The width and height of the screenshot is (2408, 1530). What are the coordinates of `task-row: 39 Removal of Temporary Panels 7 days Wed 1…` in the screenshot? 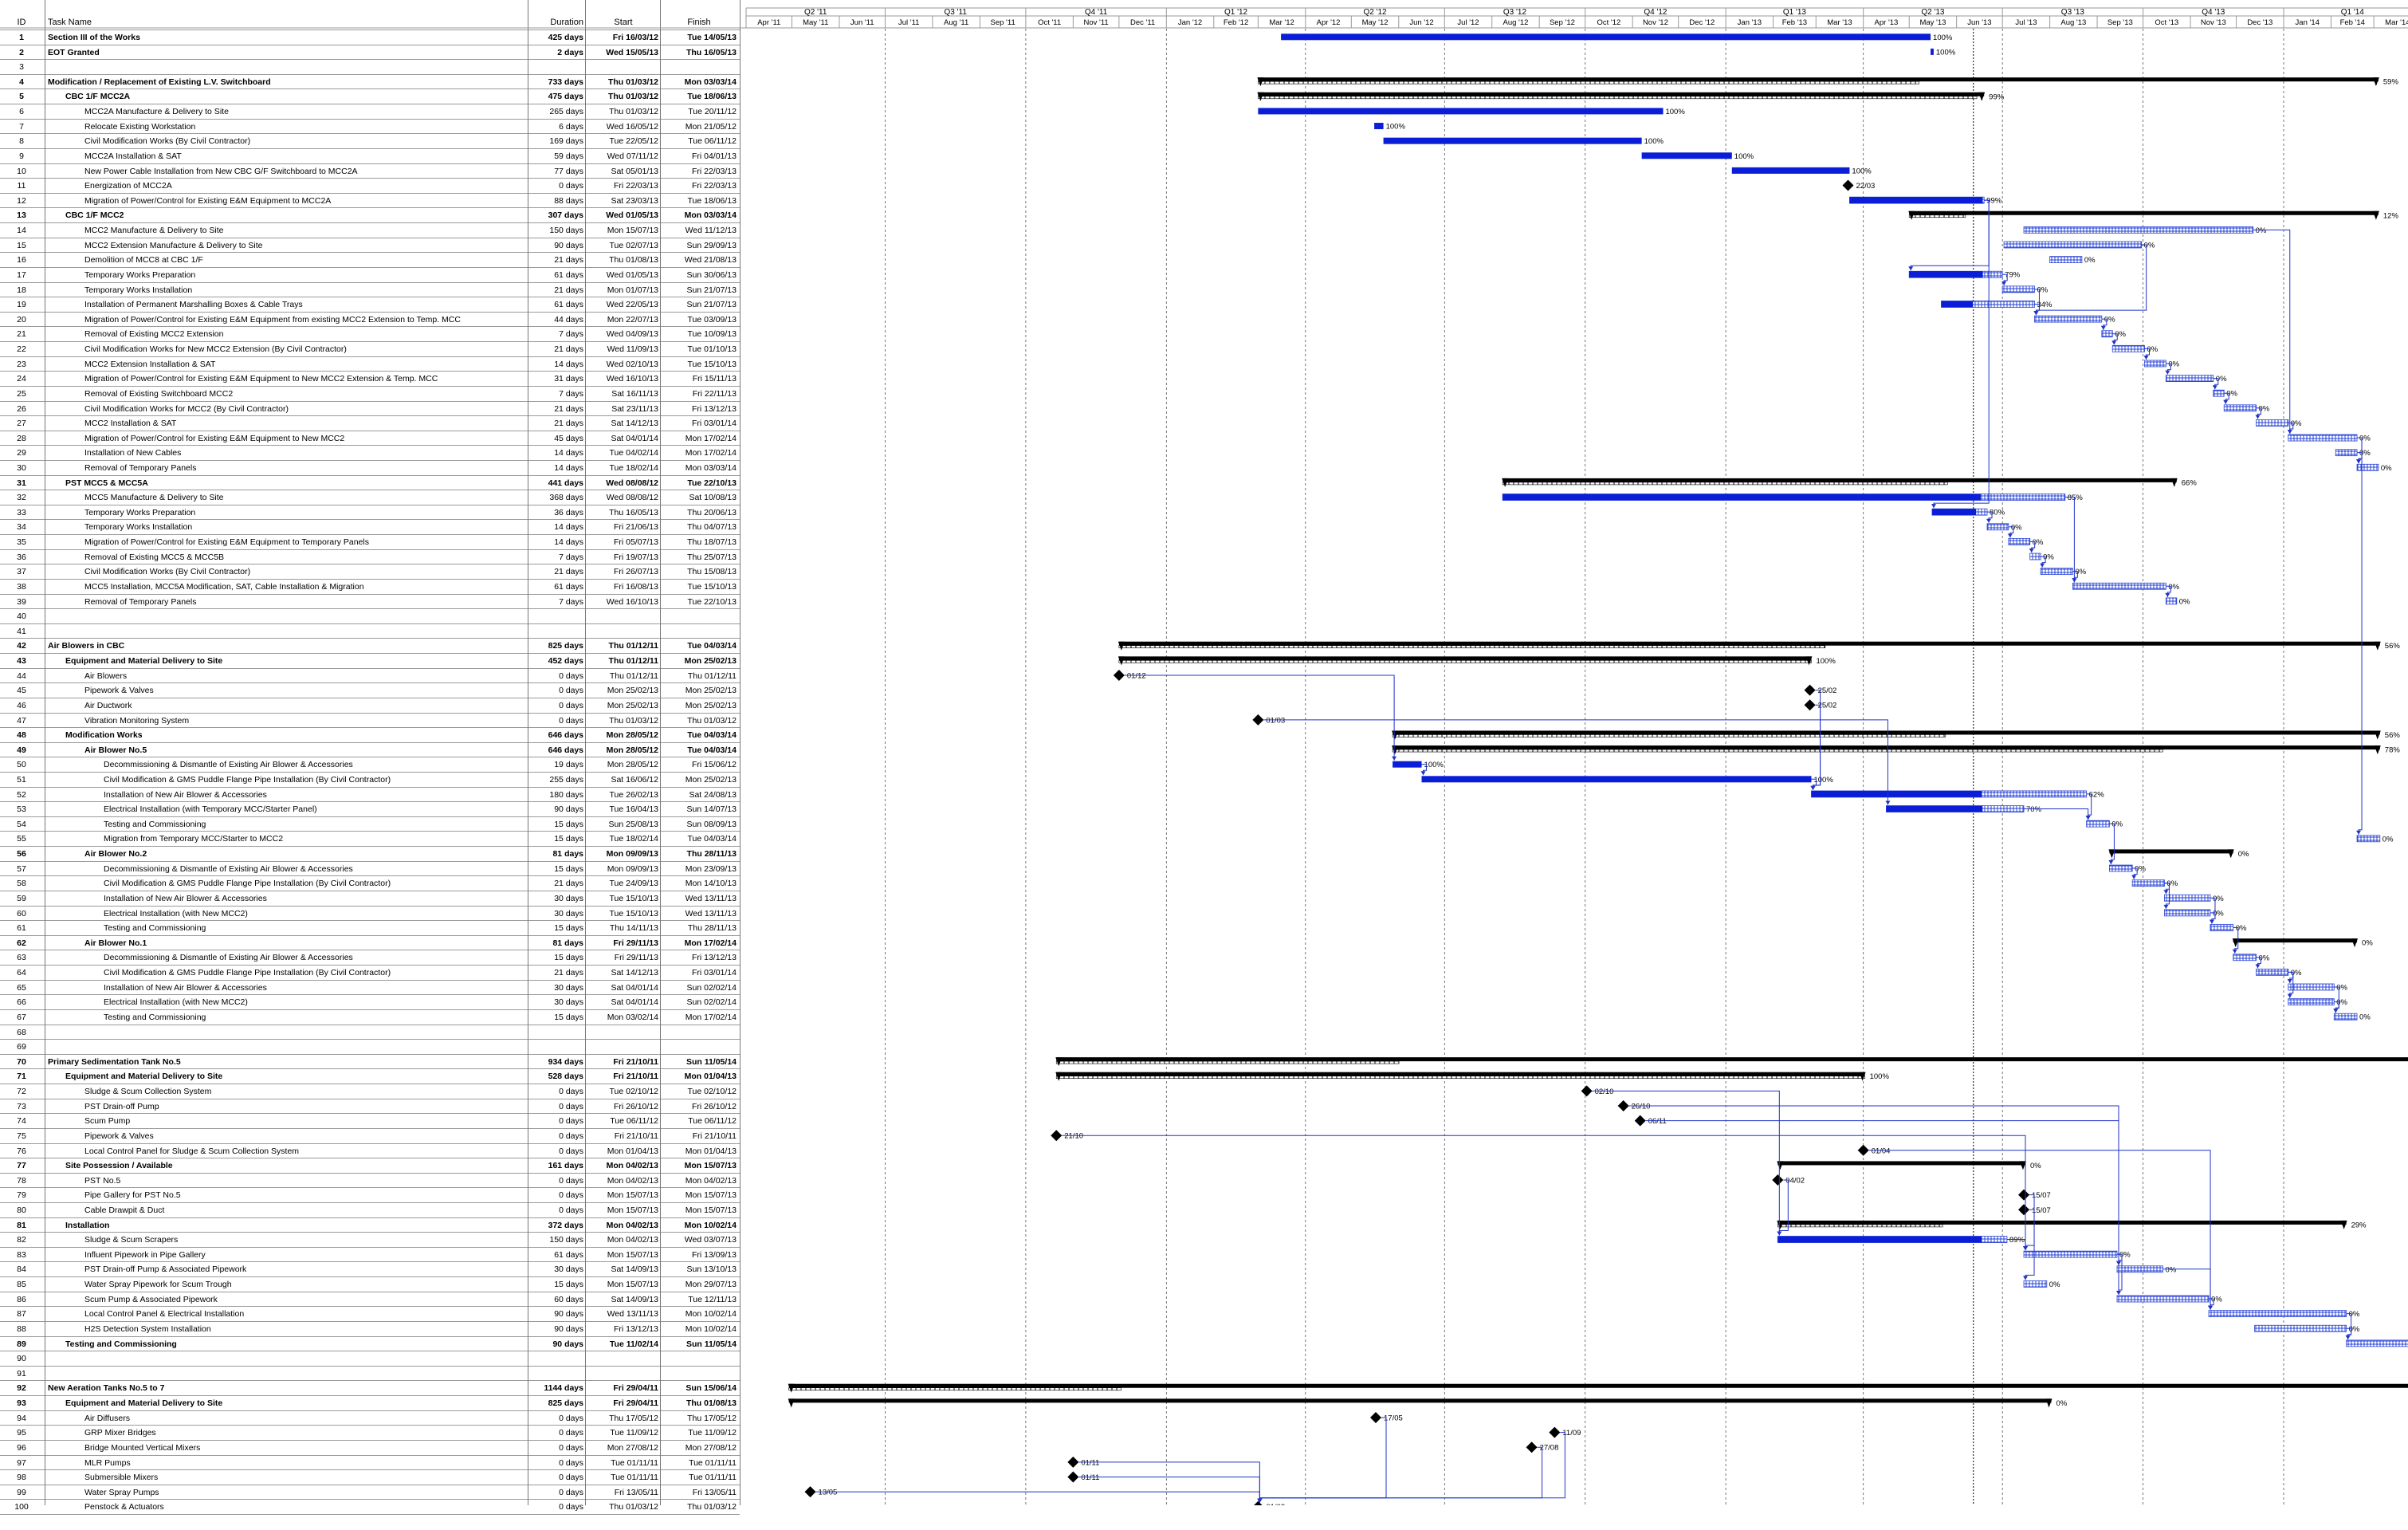 It's located at (370, 601).